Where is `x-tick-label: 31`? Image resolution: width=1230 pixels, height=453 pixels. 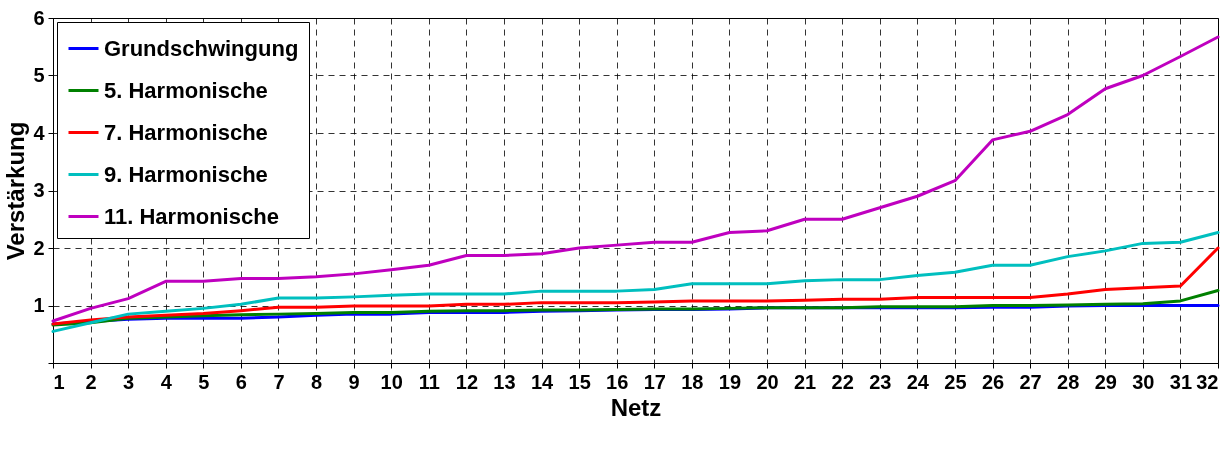
x-tick-label: 31 is located at coordinates (1181, 381).